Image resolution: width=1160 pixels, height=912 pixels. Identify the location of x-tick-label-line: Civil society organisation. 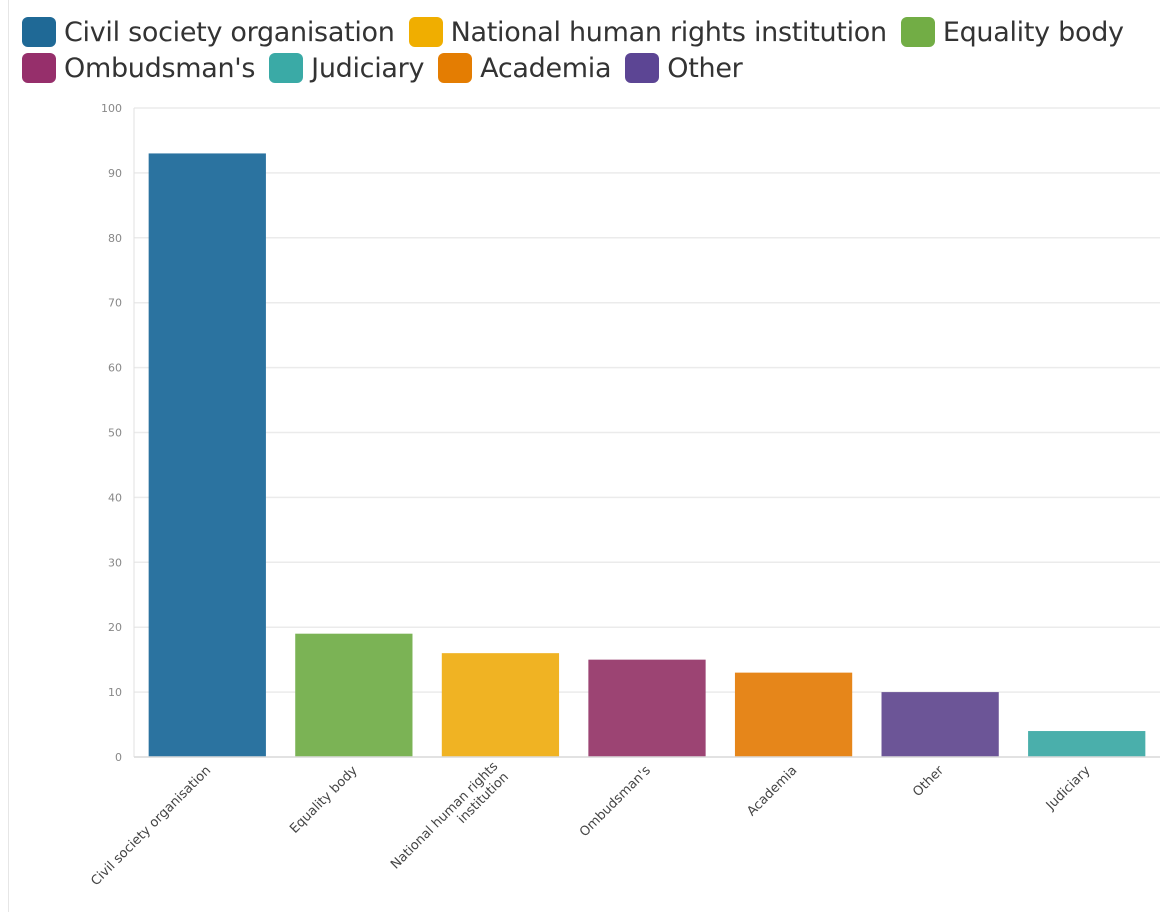
(151, 826).